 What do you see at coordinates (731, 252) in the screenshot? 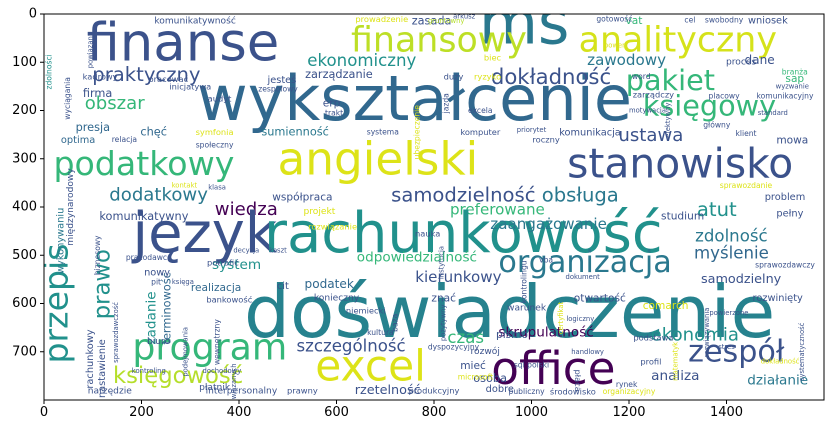
I see `word: myślenie` at bounding box center [731, 252].